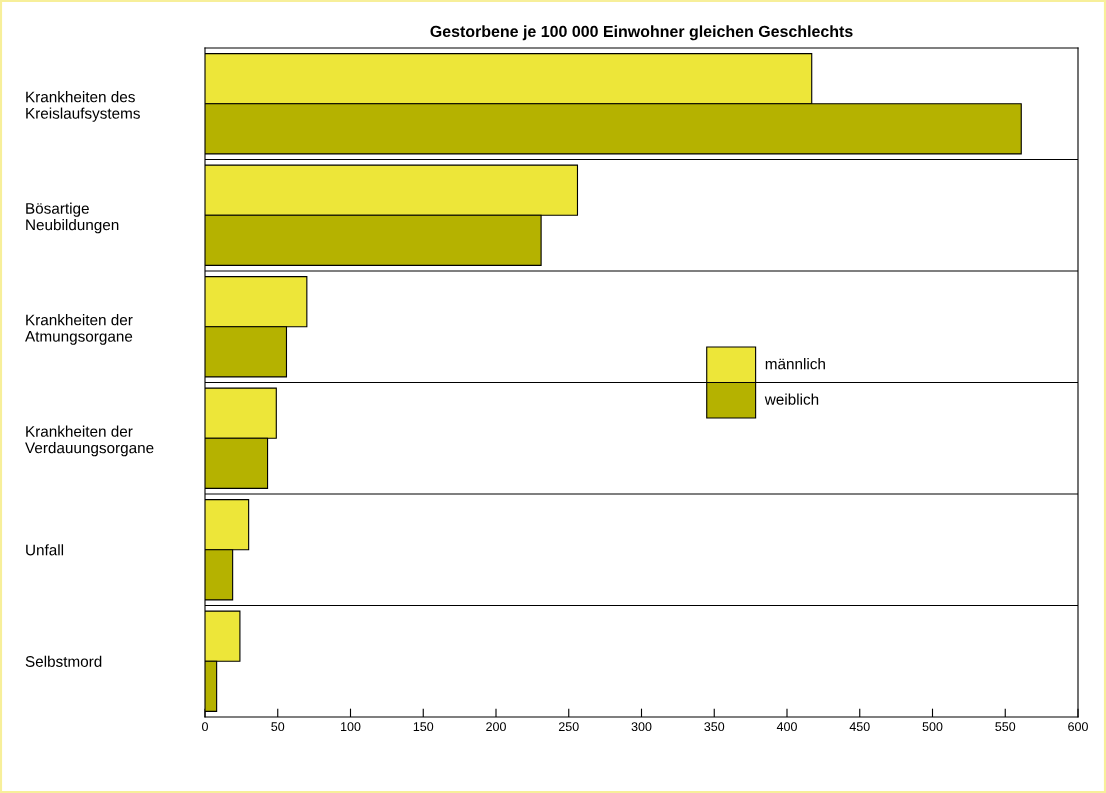 The height and width of the screenshot is (793, 1106). I want to click on x-tick-label: 600, so click(1078, 727).